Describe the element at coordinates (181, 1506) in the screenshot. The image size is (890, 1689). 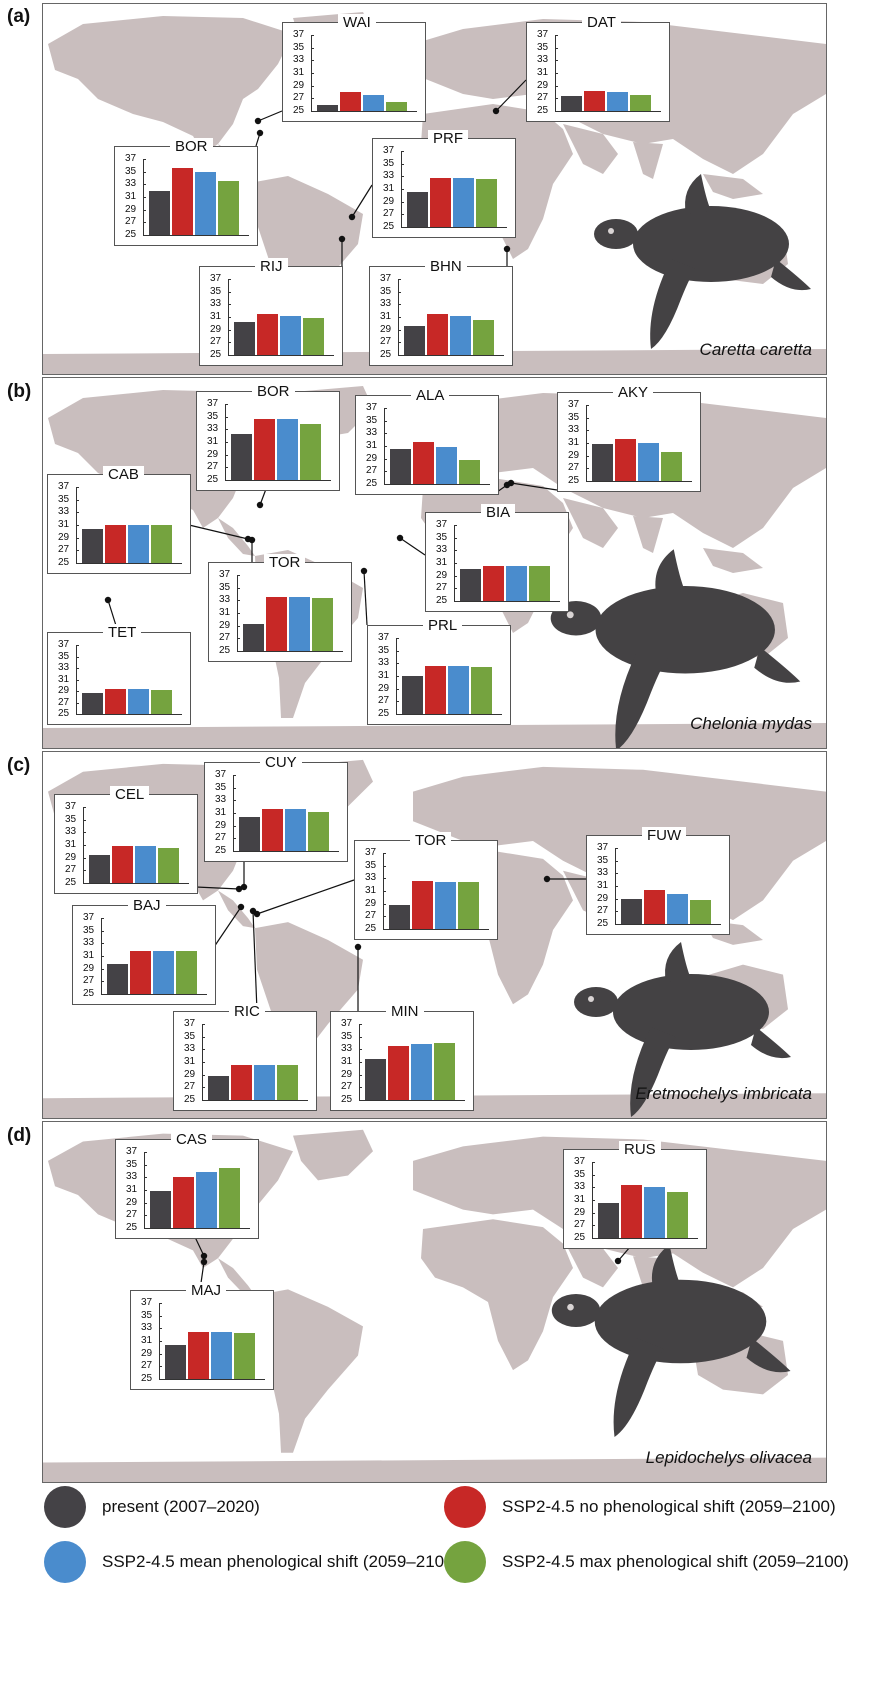
I see `legend-label: present (2007–2020)` at that location.